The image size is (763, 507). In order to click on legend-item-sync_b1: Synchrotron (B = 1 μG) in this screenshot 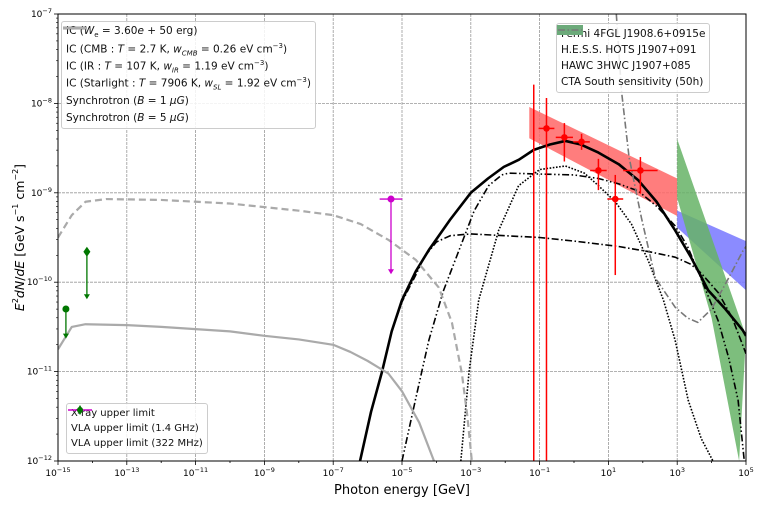, I will do `click(187, 67)`.